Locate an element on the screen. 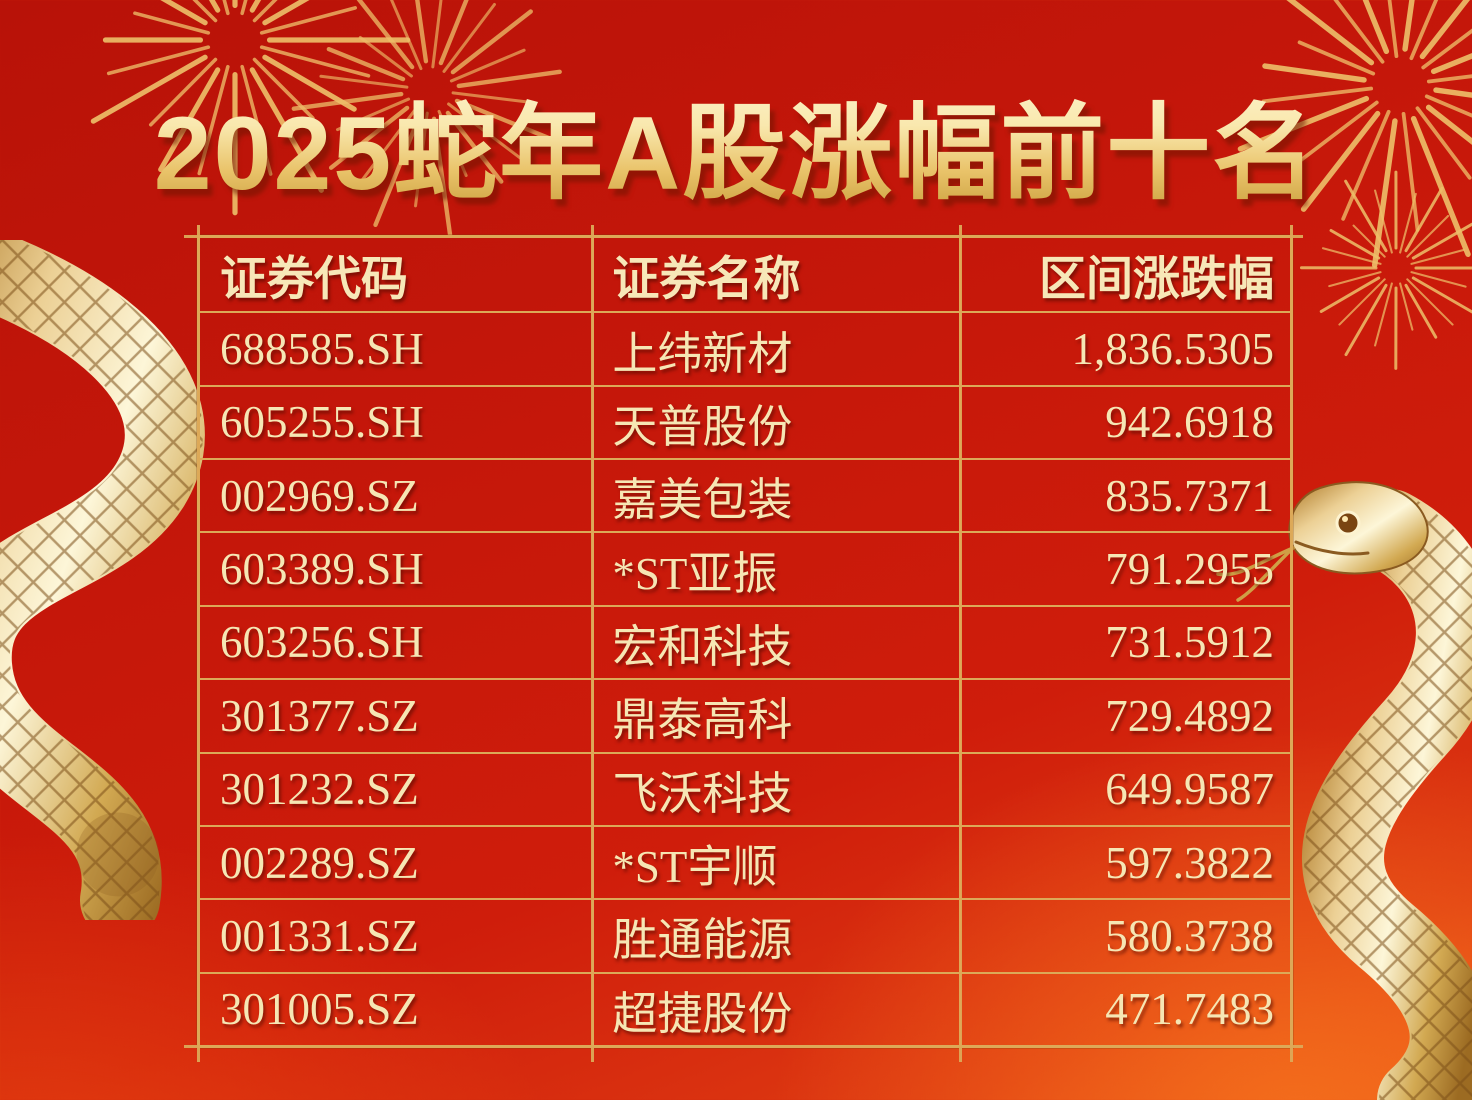  table-cell: 649.9587 is located at coordinates (1124, 788).